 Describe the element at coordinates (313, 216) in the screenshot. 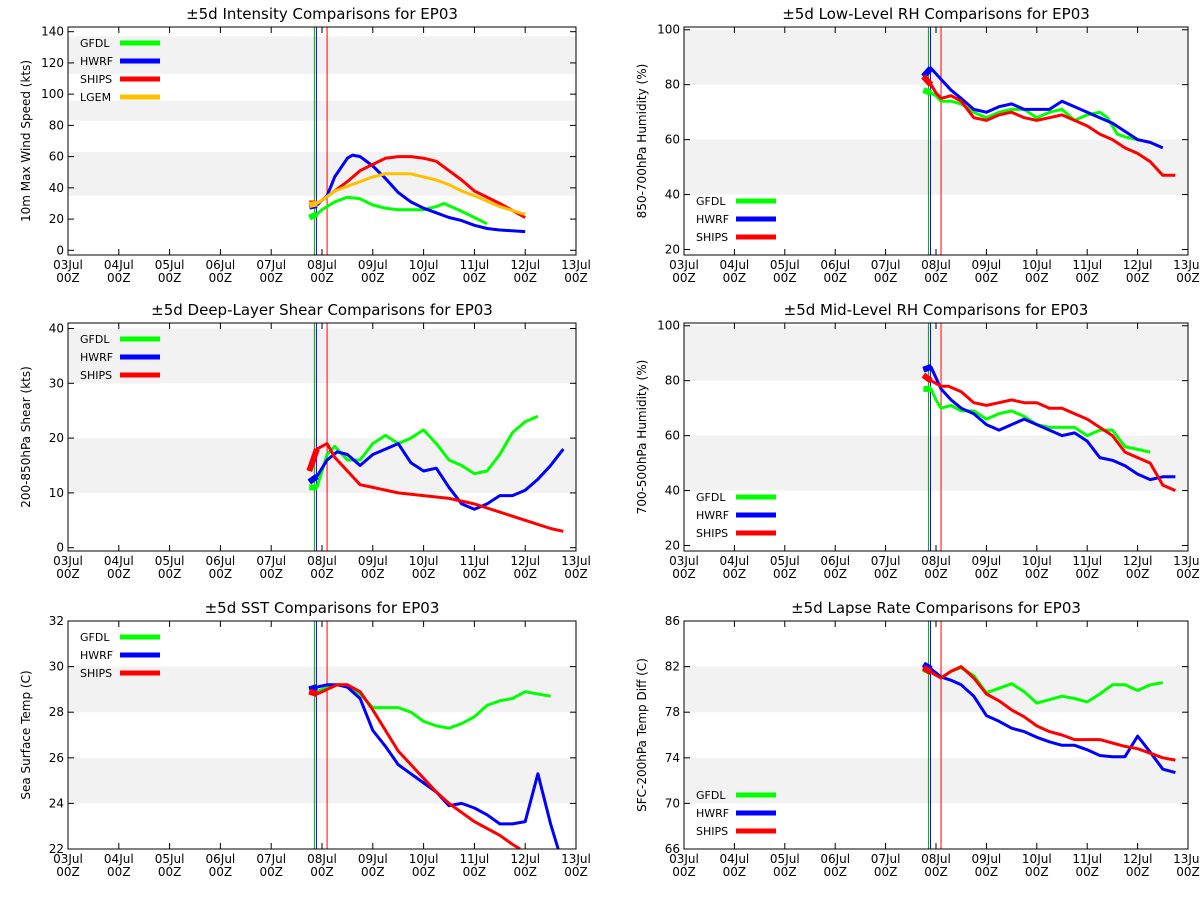

I see `series-start-gfdl` at that location.